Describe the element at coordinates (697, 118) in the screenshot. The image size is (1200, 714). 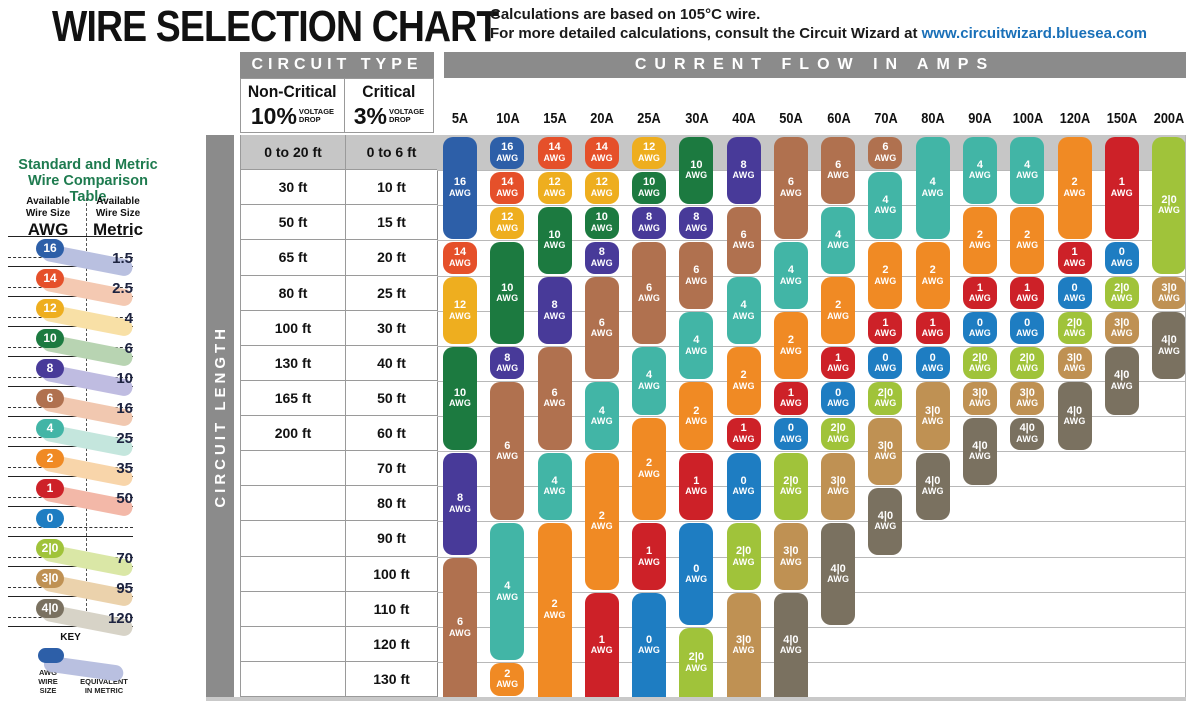
I see `amp-column-header: 30A` at that location.